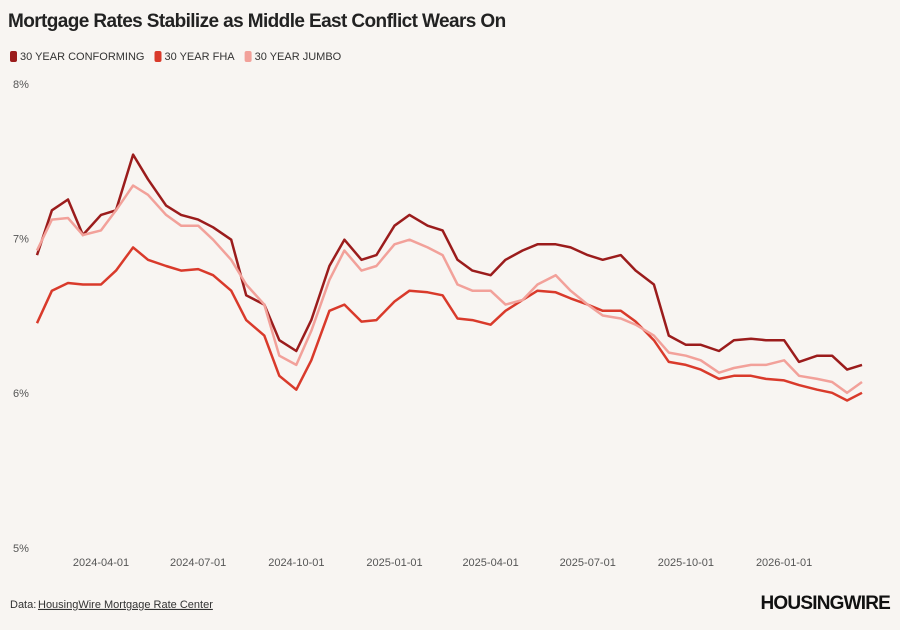 This screenshot has height=630, width=900. Describe the element at coordinates (21, 549) in the screenshot. I see `y-tick-label: 5%` at that location.